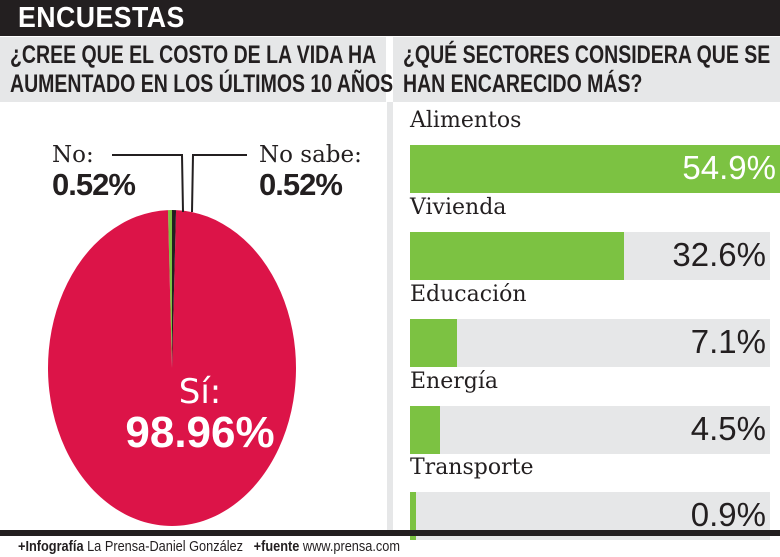  I want to click on bar-category-label: Transporte, so click(472, 467).